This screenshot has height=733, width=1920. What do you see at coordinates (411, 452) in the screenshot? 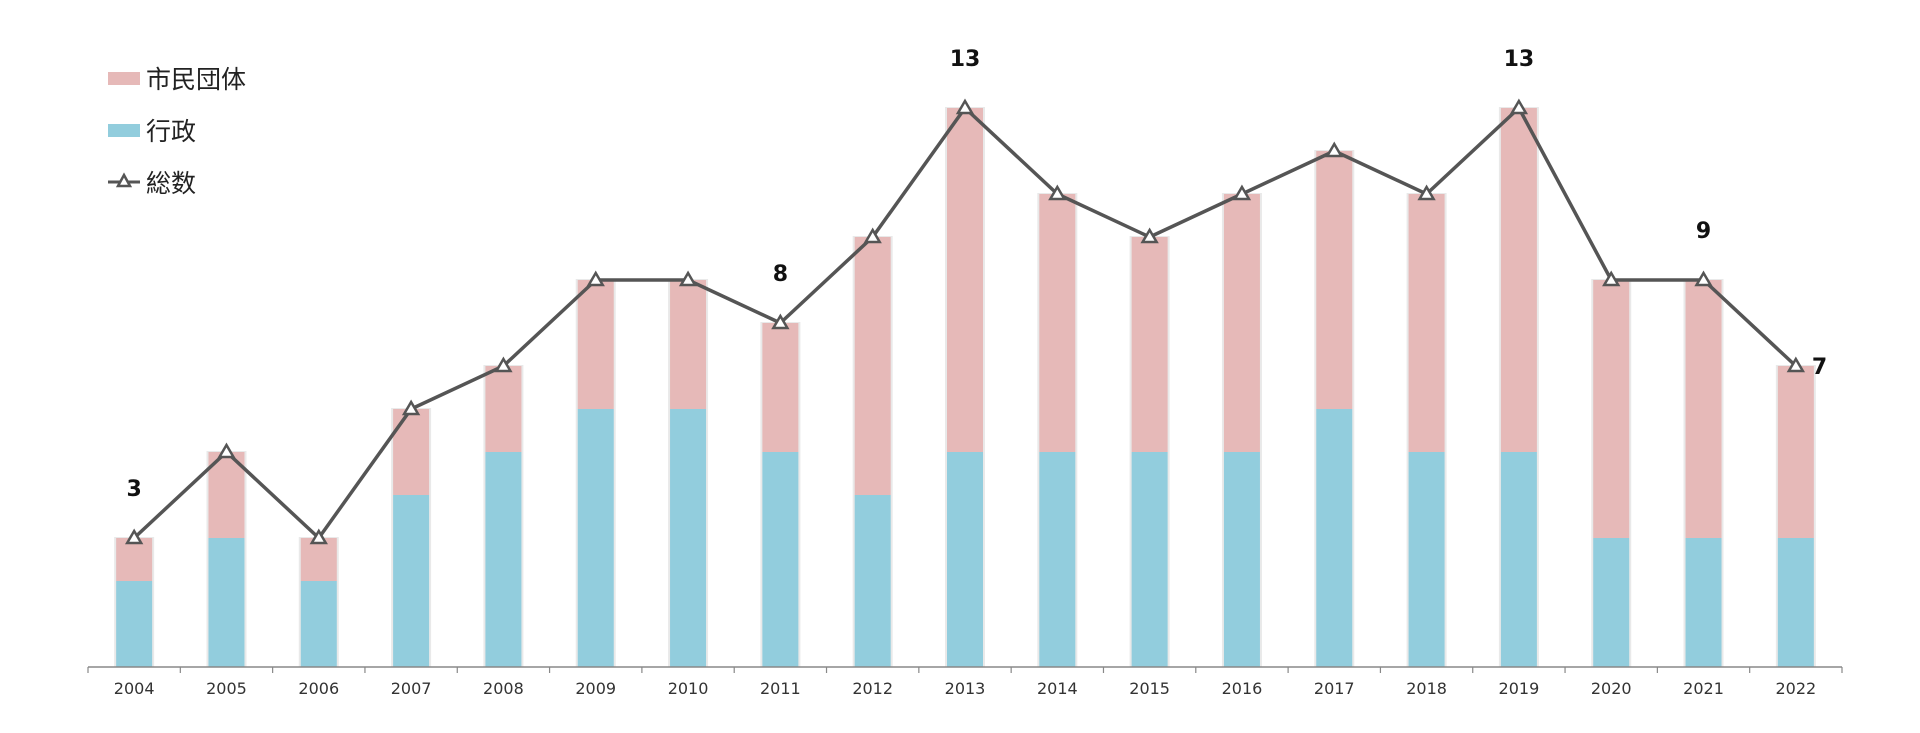
I see `bar-citizen-2007` at bounding box center [411, 452].